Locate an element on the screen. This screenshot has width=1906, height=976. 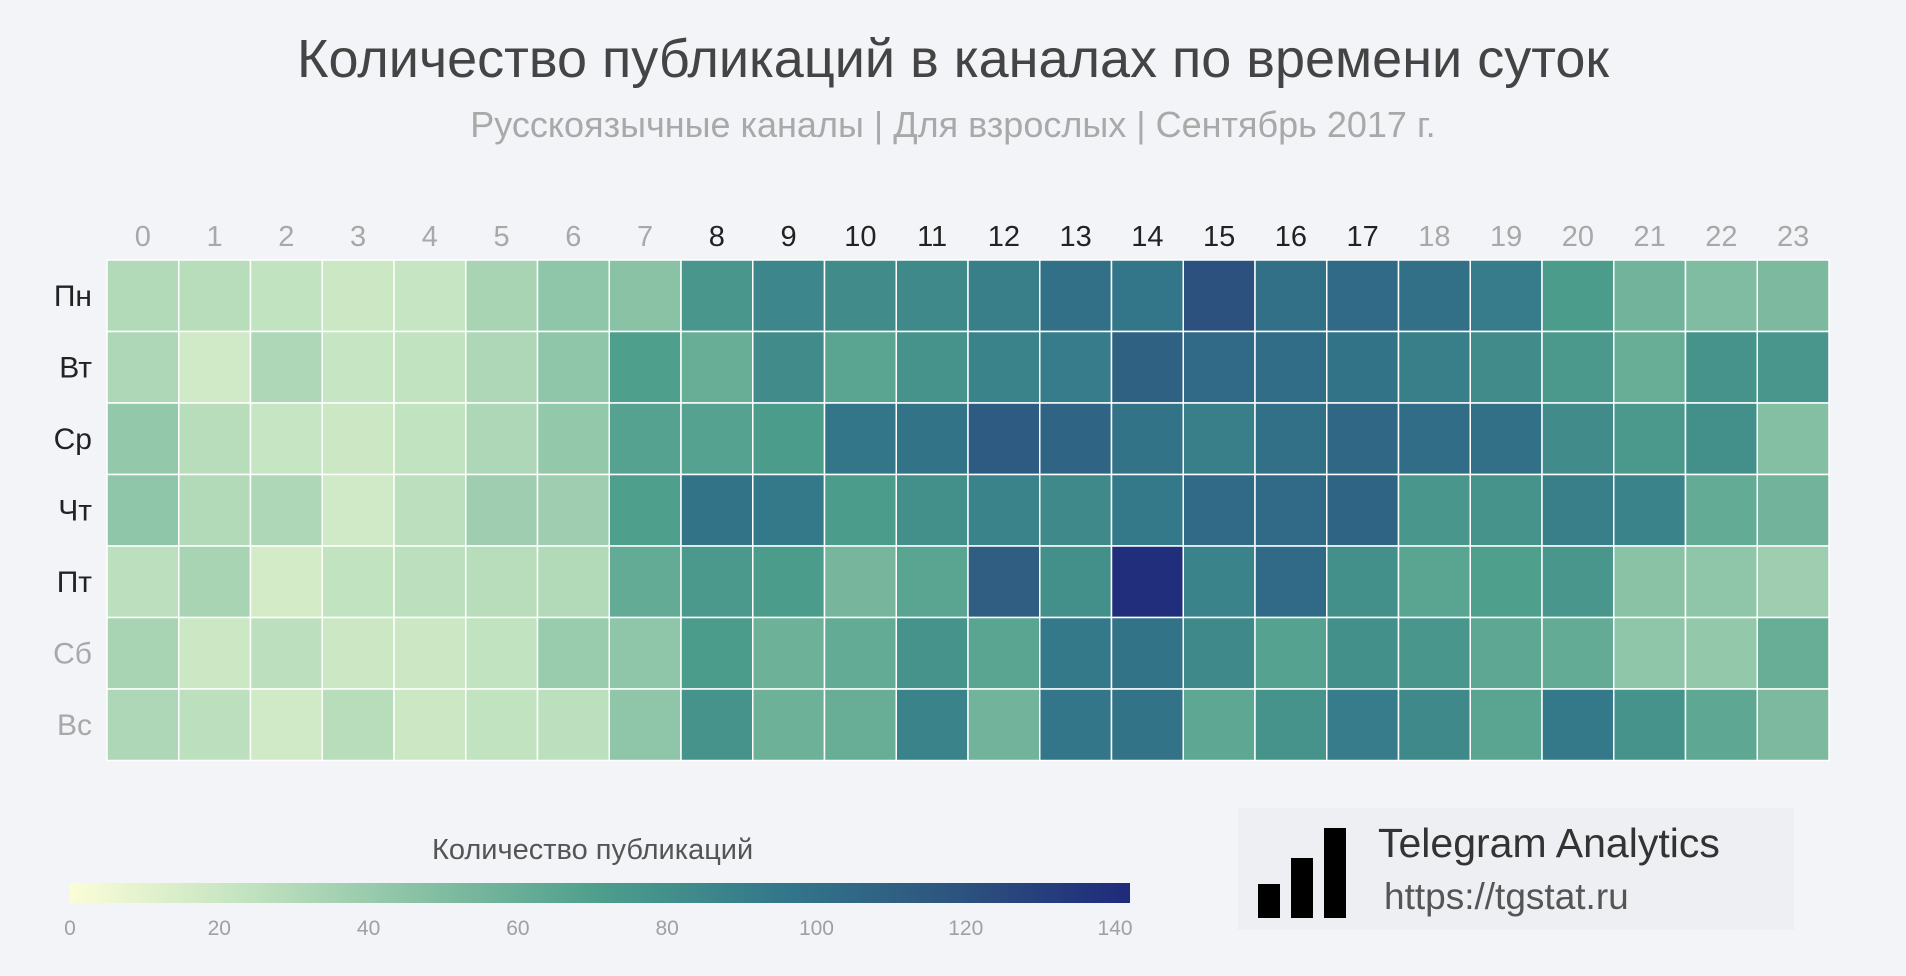
colorbar-tick-label: 20 is located at coordinates (219, 928).